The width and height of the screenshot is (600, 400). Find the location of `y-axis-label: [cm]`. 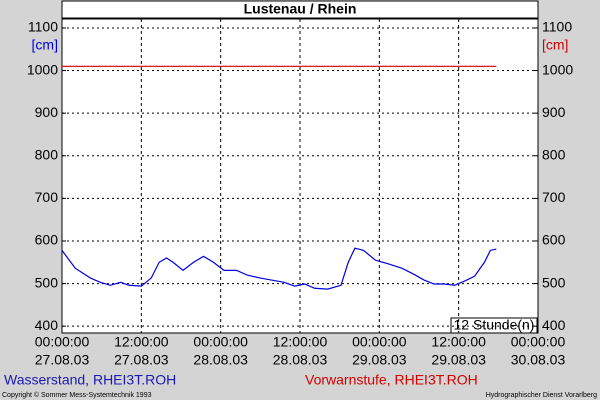

y-axis-label: [cm] is located at coordinates (45, 45).